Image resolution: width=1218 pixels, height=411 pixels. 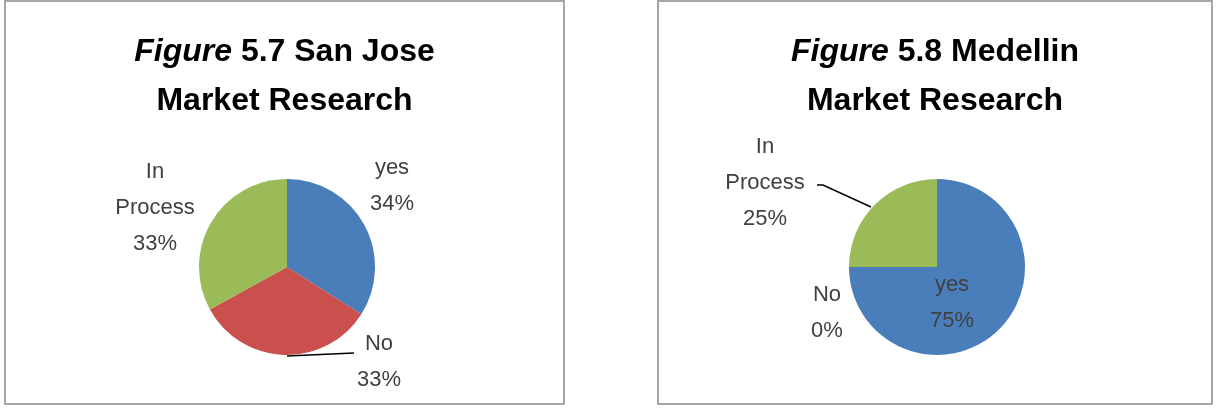 I want to click on category-label: No, so click(x=827, y=294).